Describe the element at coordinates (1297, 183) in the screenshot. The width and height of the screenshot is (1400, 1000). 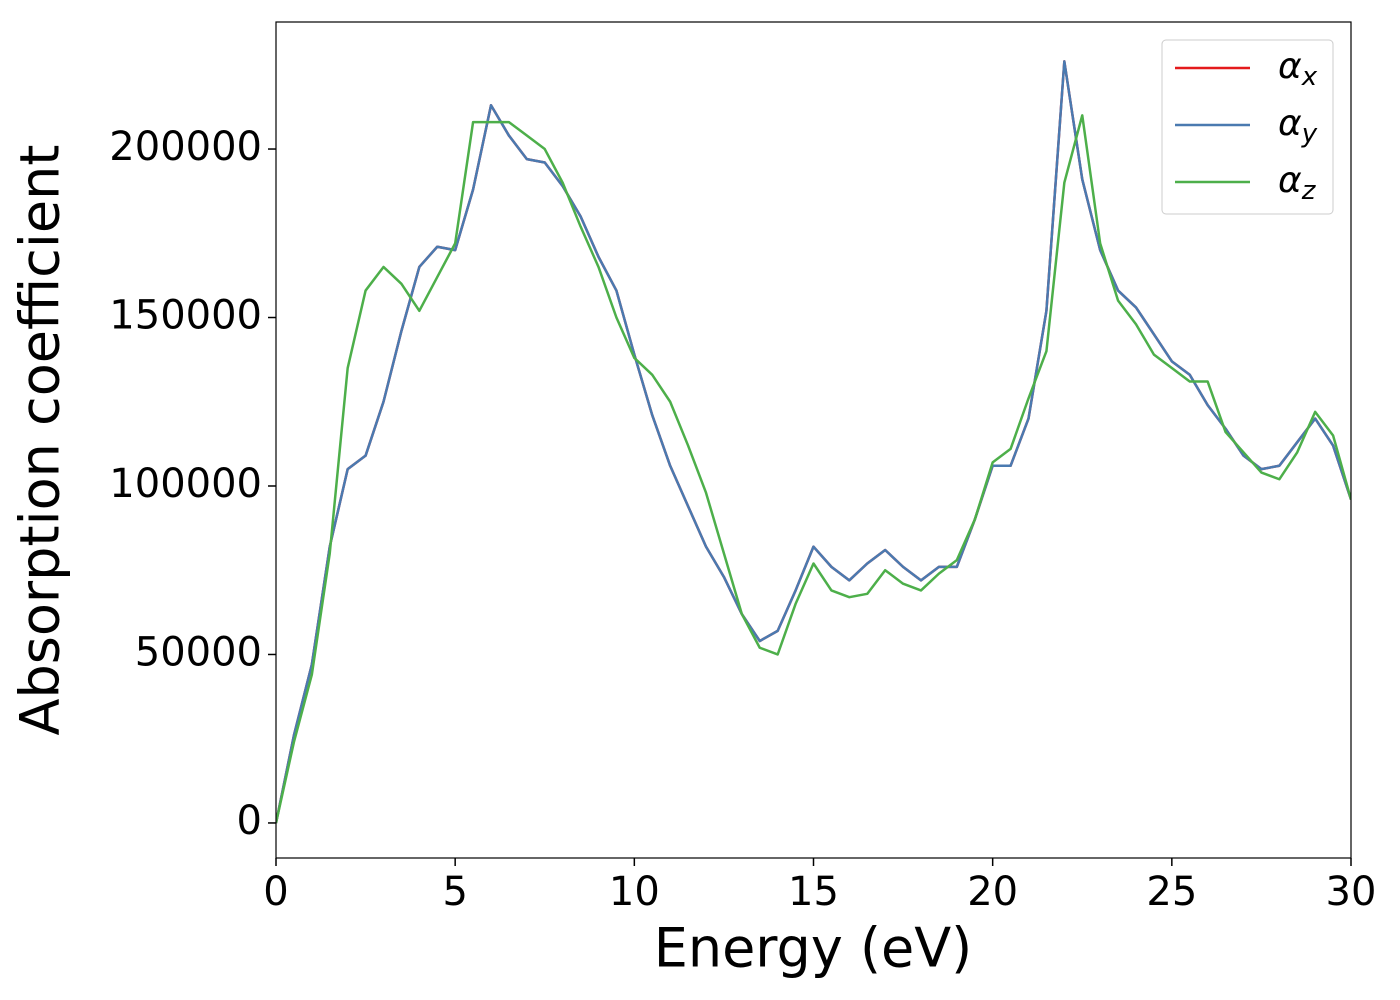
I see `legend-label: αz` at that location.